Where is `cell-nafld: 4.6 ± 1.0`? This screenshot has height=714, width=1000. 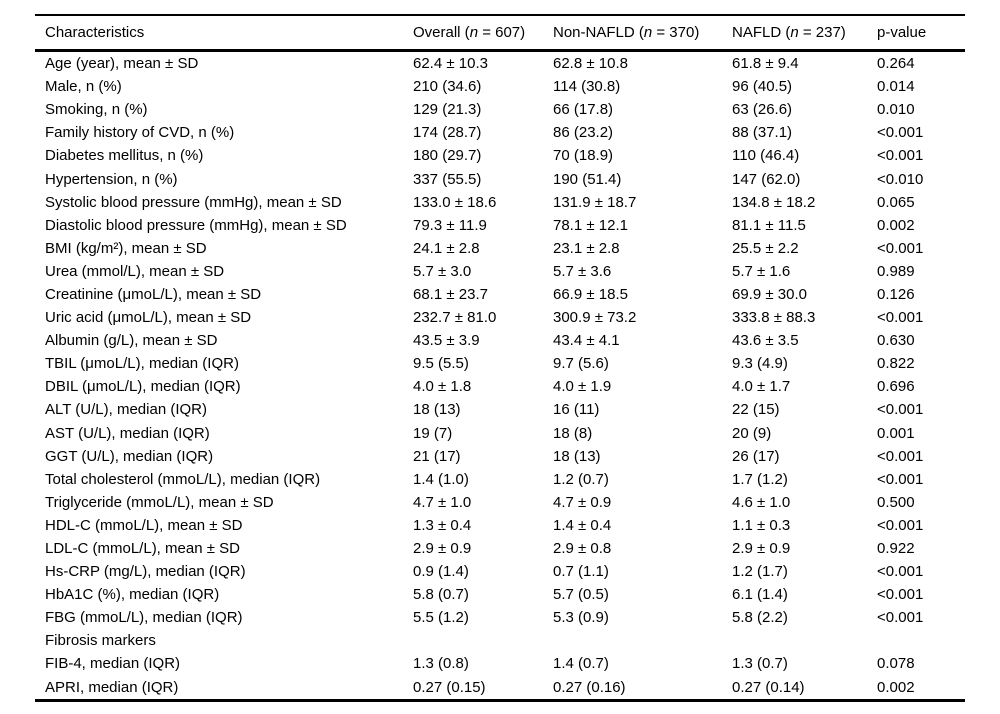 cell-nafld: 4.6 ± 1.0 is located at coordinates (761, 502).